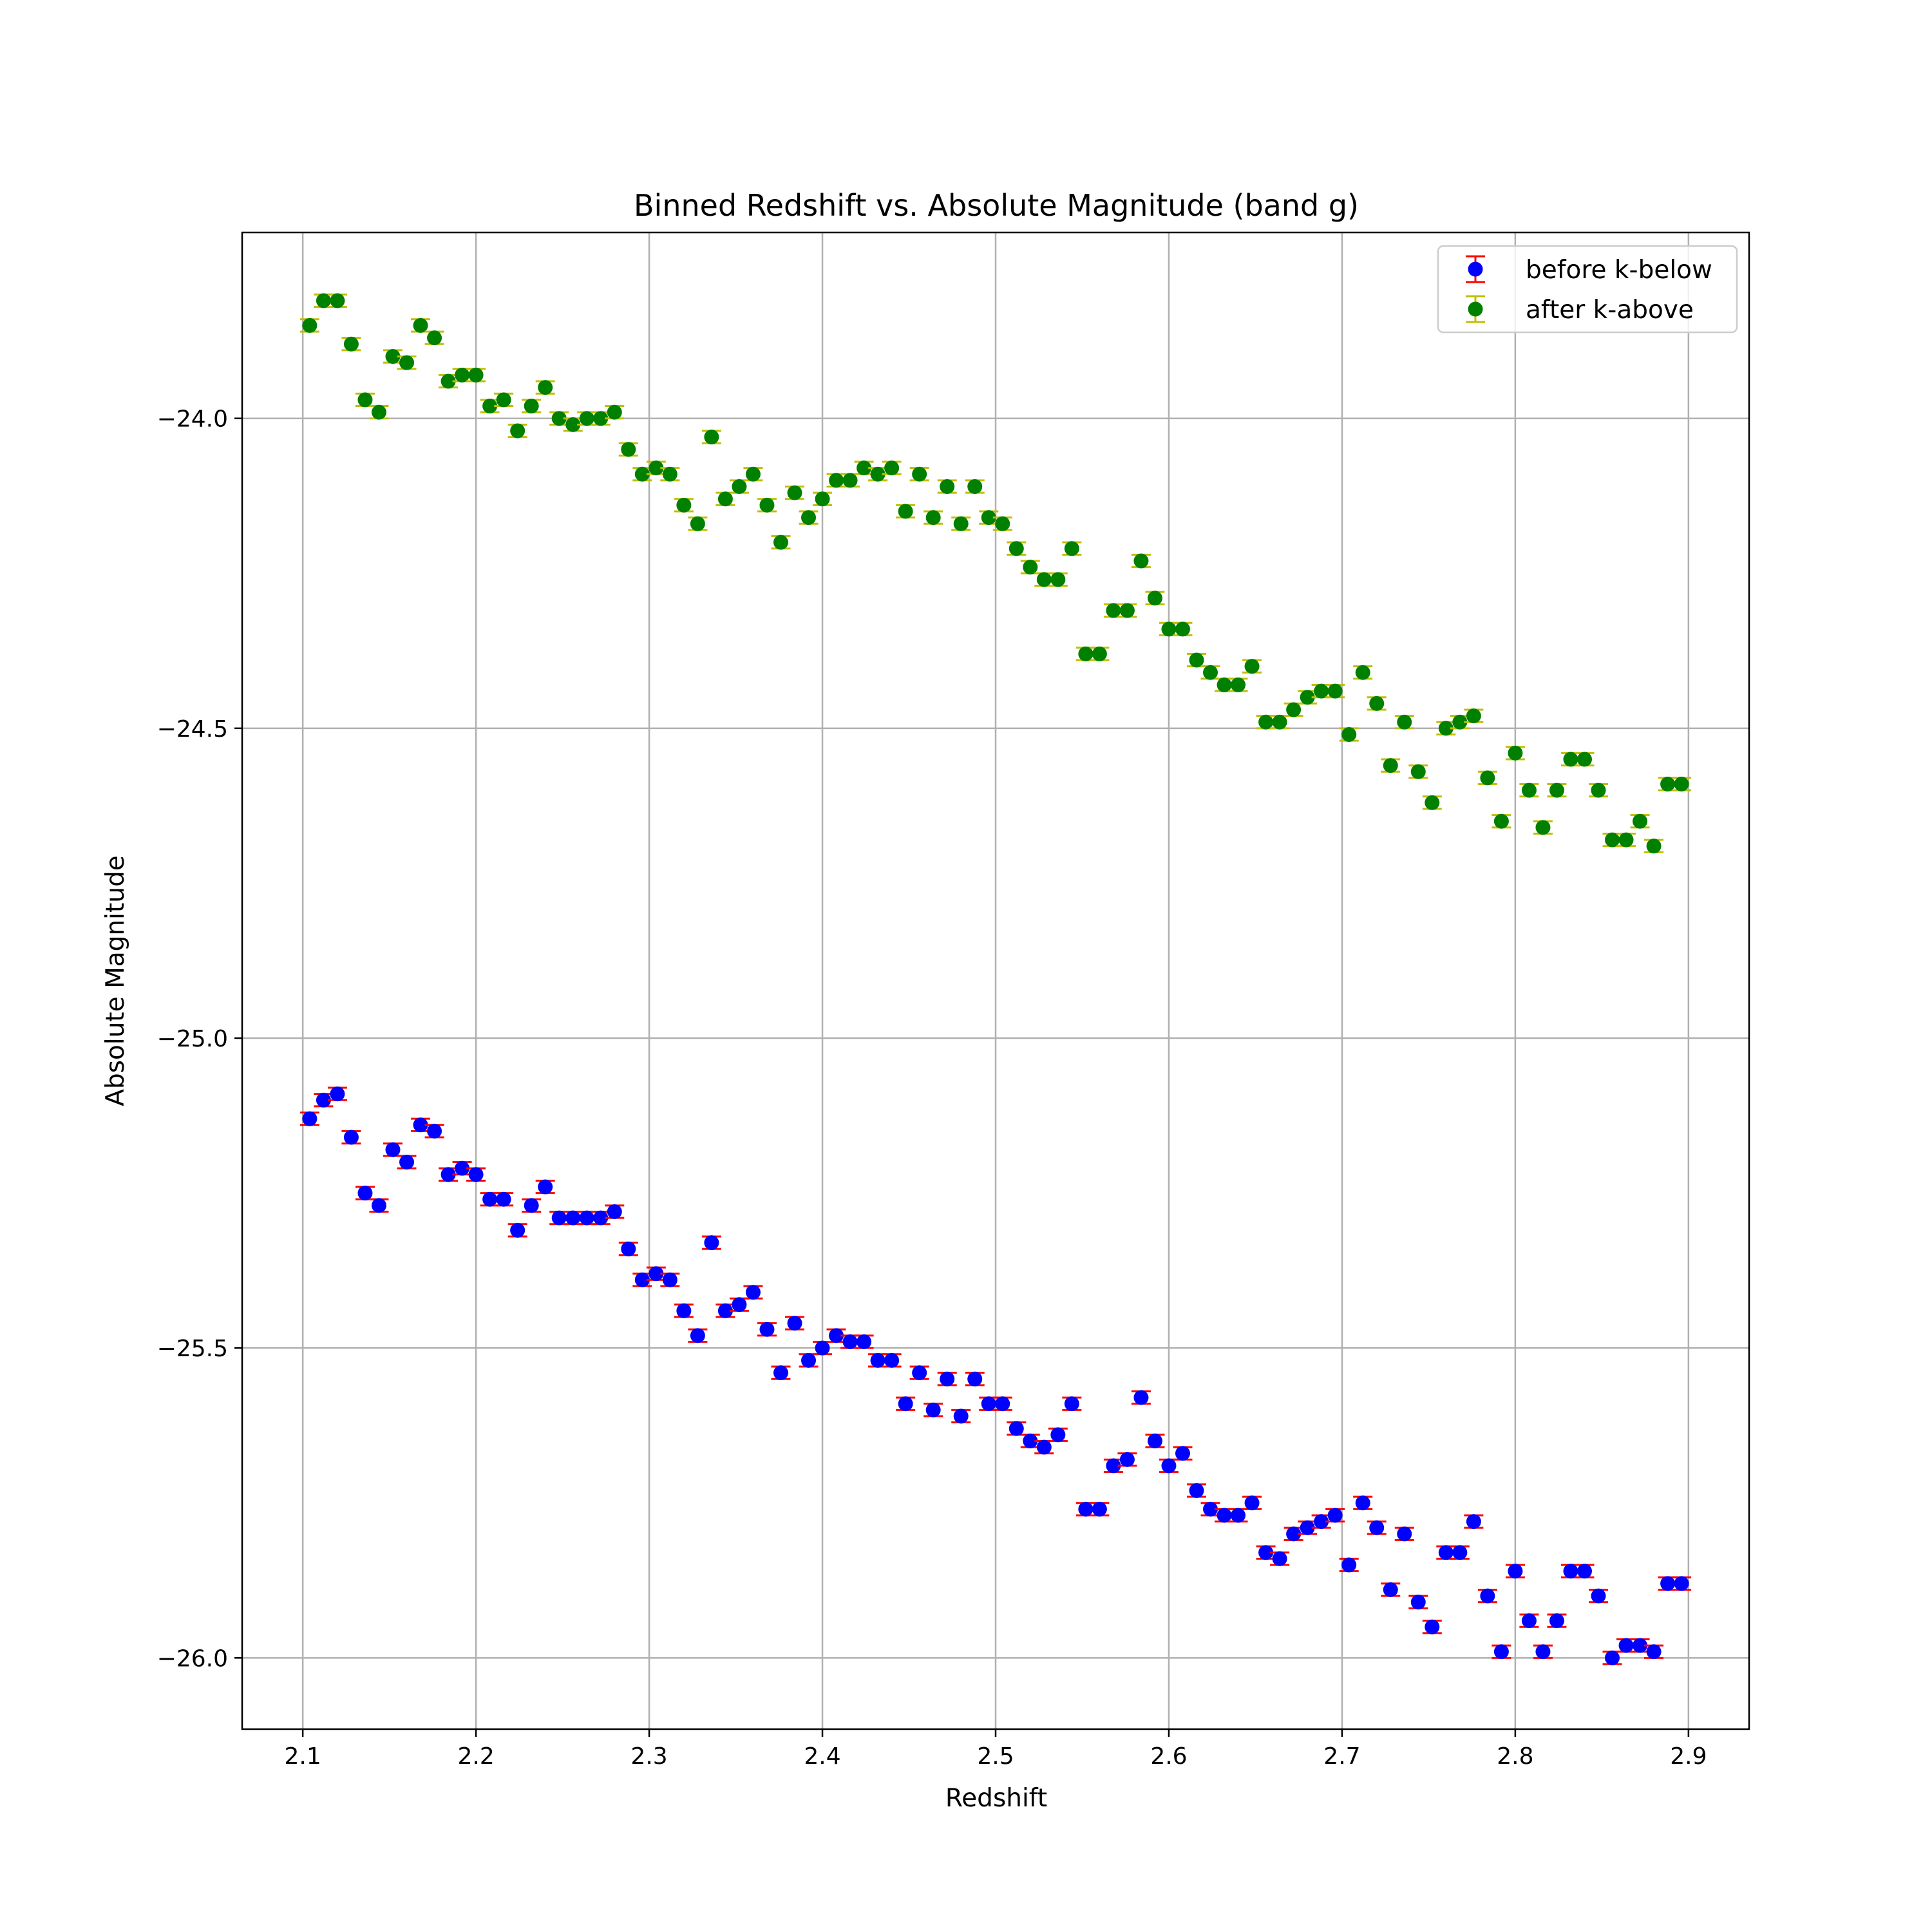 The image size is (1932, 1932). What do you see at coordinates (1610, 310) in the screenshot?
I see `legend-label-after: after k-above` at bounding box center [1610, 310].